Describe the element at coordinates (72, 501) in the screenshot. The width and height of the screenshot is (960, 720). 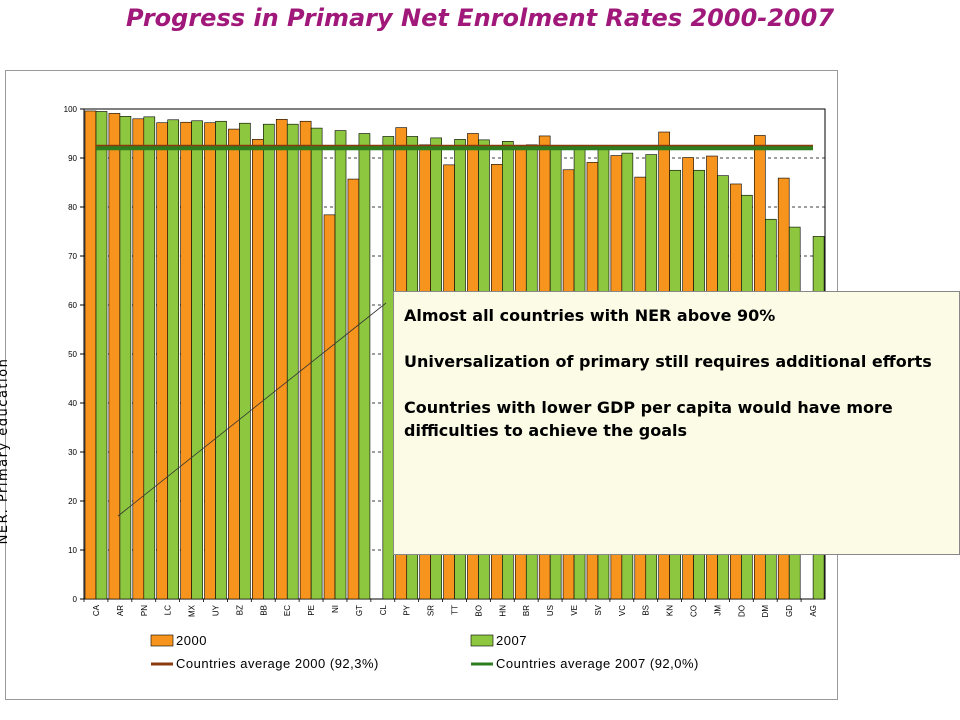
I see `y-tick-label: 20` at that location.